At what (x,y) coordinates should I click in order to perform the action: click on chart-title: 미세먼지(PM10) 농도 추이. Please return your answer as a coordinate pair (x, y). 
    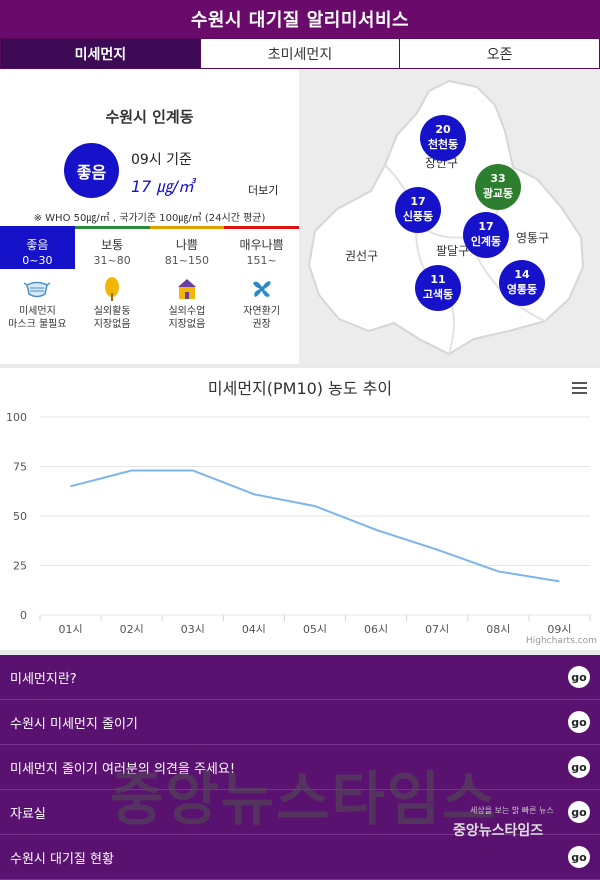
    Looking at the image, I should click on (300, 388).